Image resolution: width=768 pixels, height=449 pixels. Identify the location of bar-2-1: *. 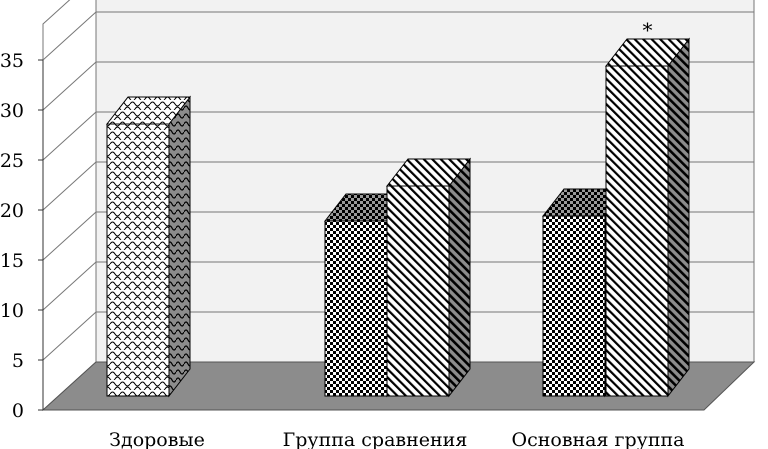
(647, 208).